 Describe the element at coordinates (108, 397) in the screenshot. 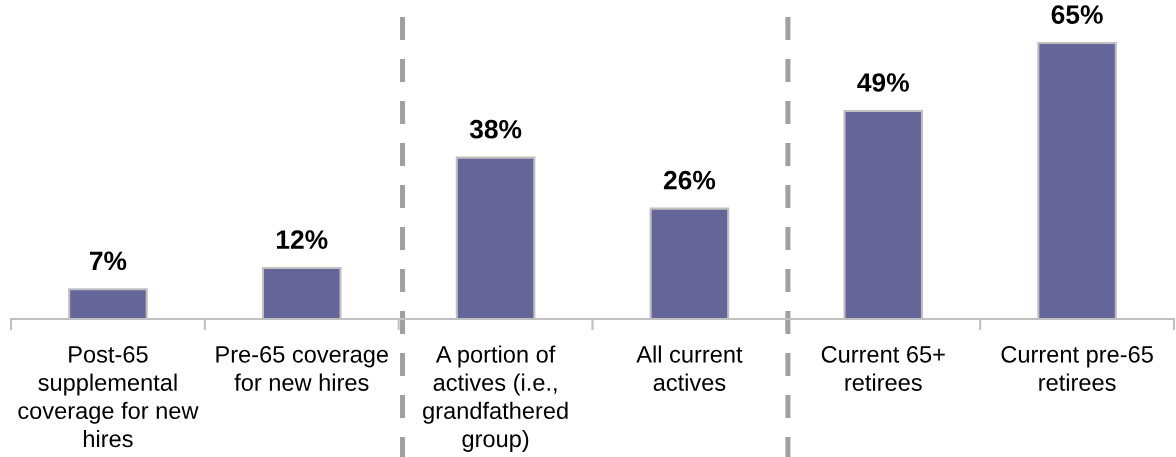

I see `x-tick-label: Post-65 supplemental coverage for new hires` at that location.